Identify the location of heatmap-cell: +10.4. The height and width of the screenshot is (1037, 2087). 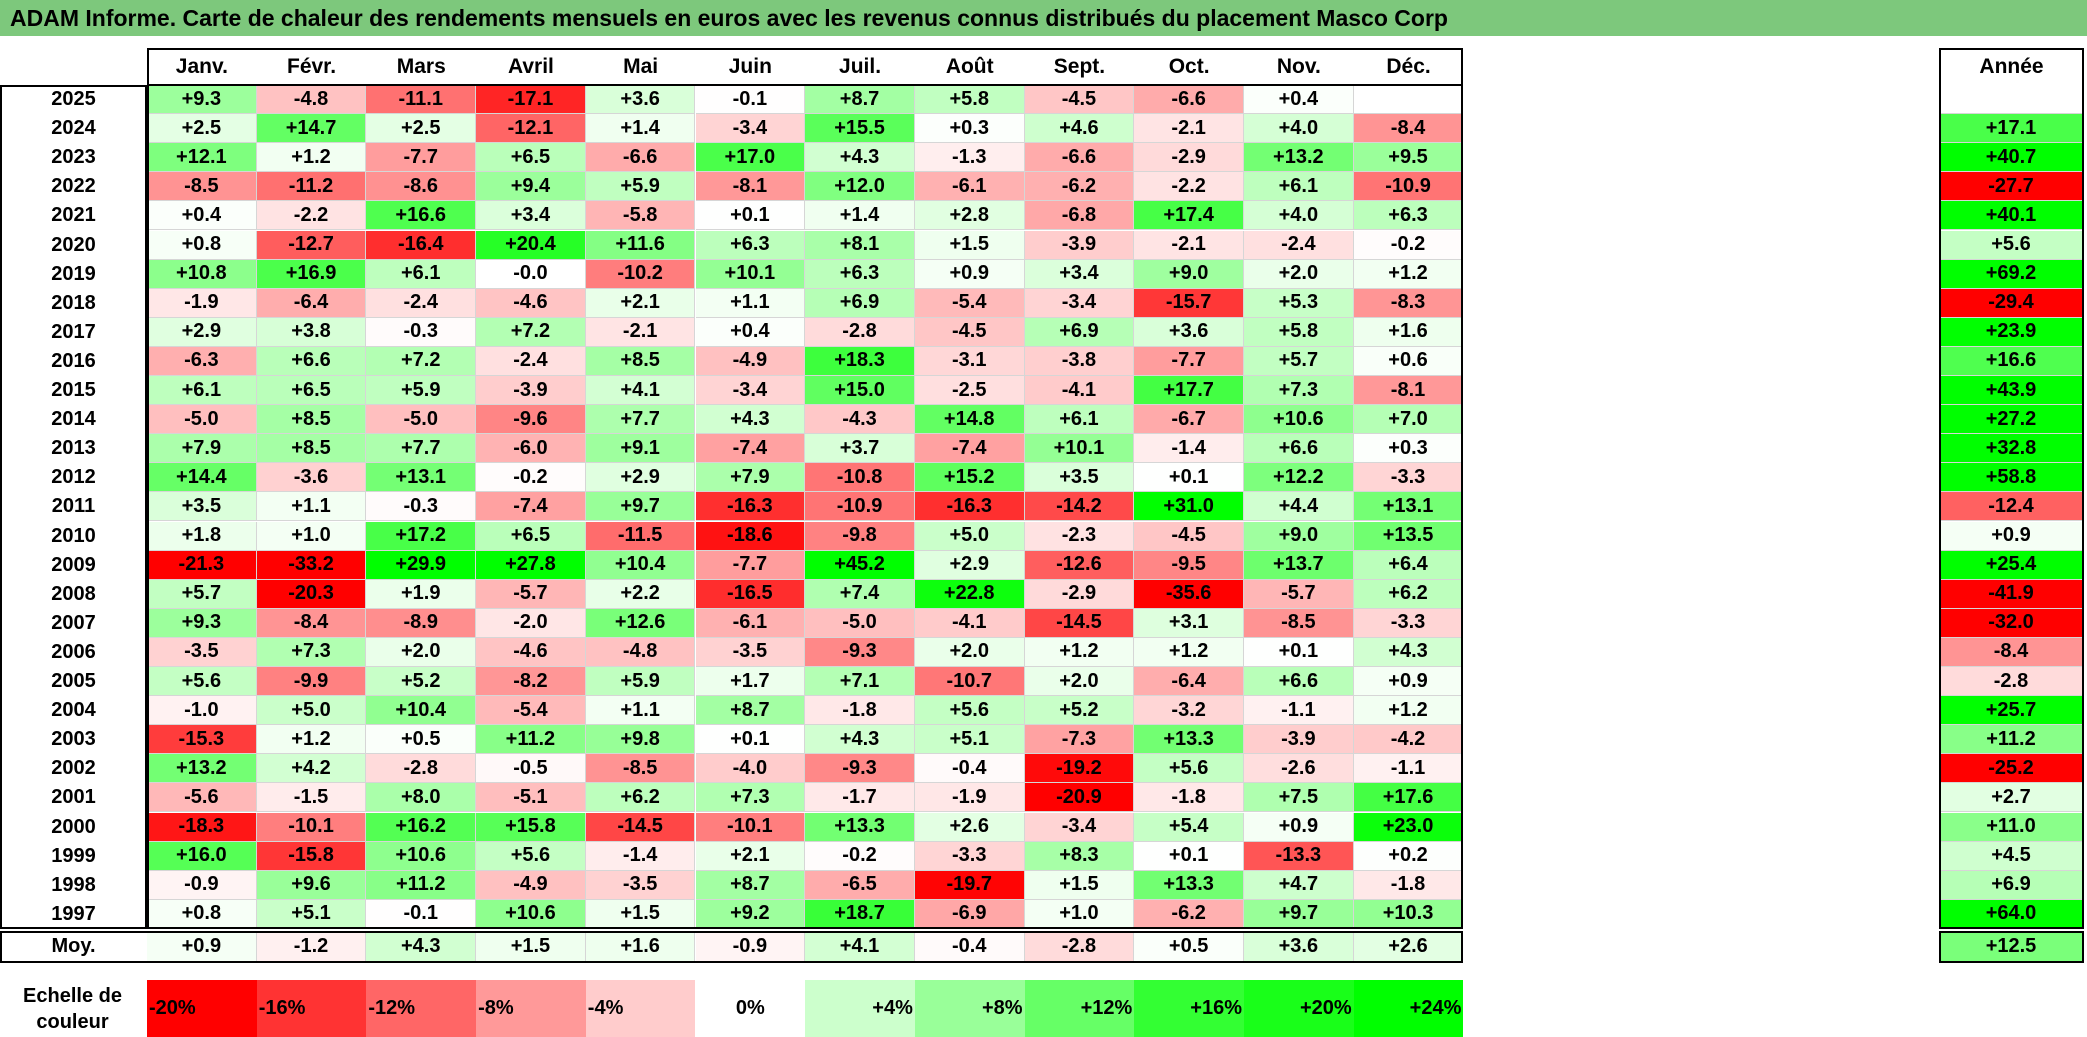
(421, 711).